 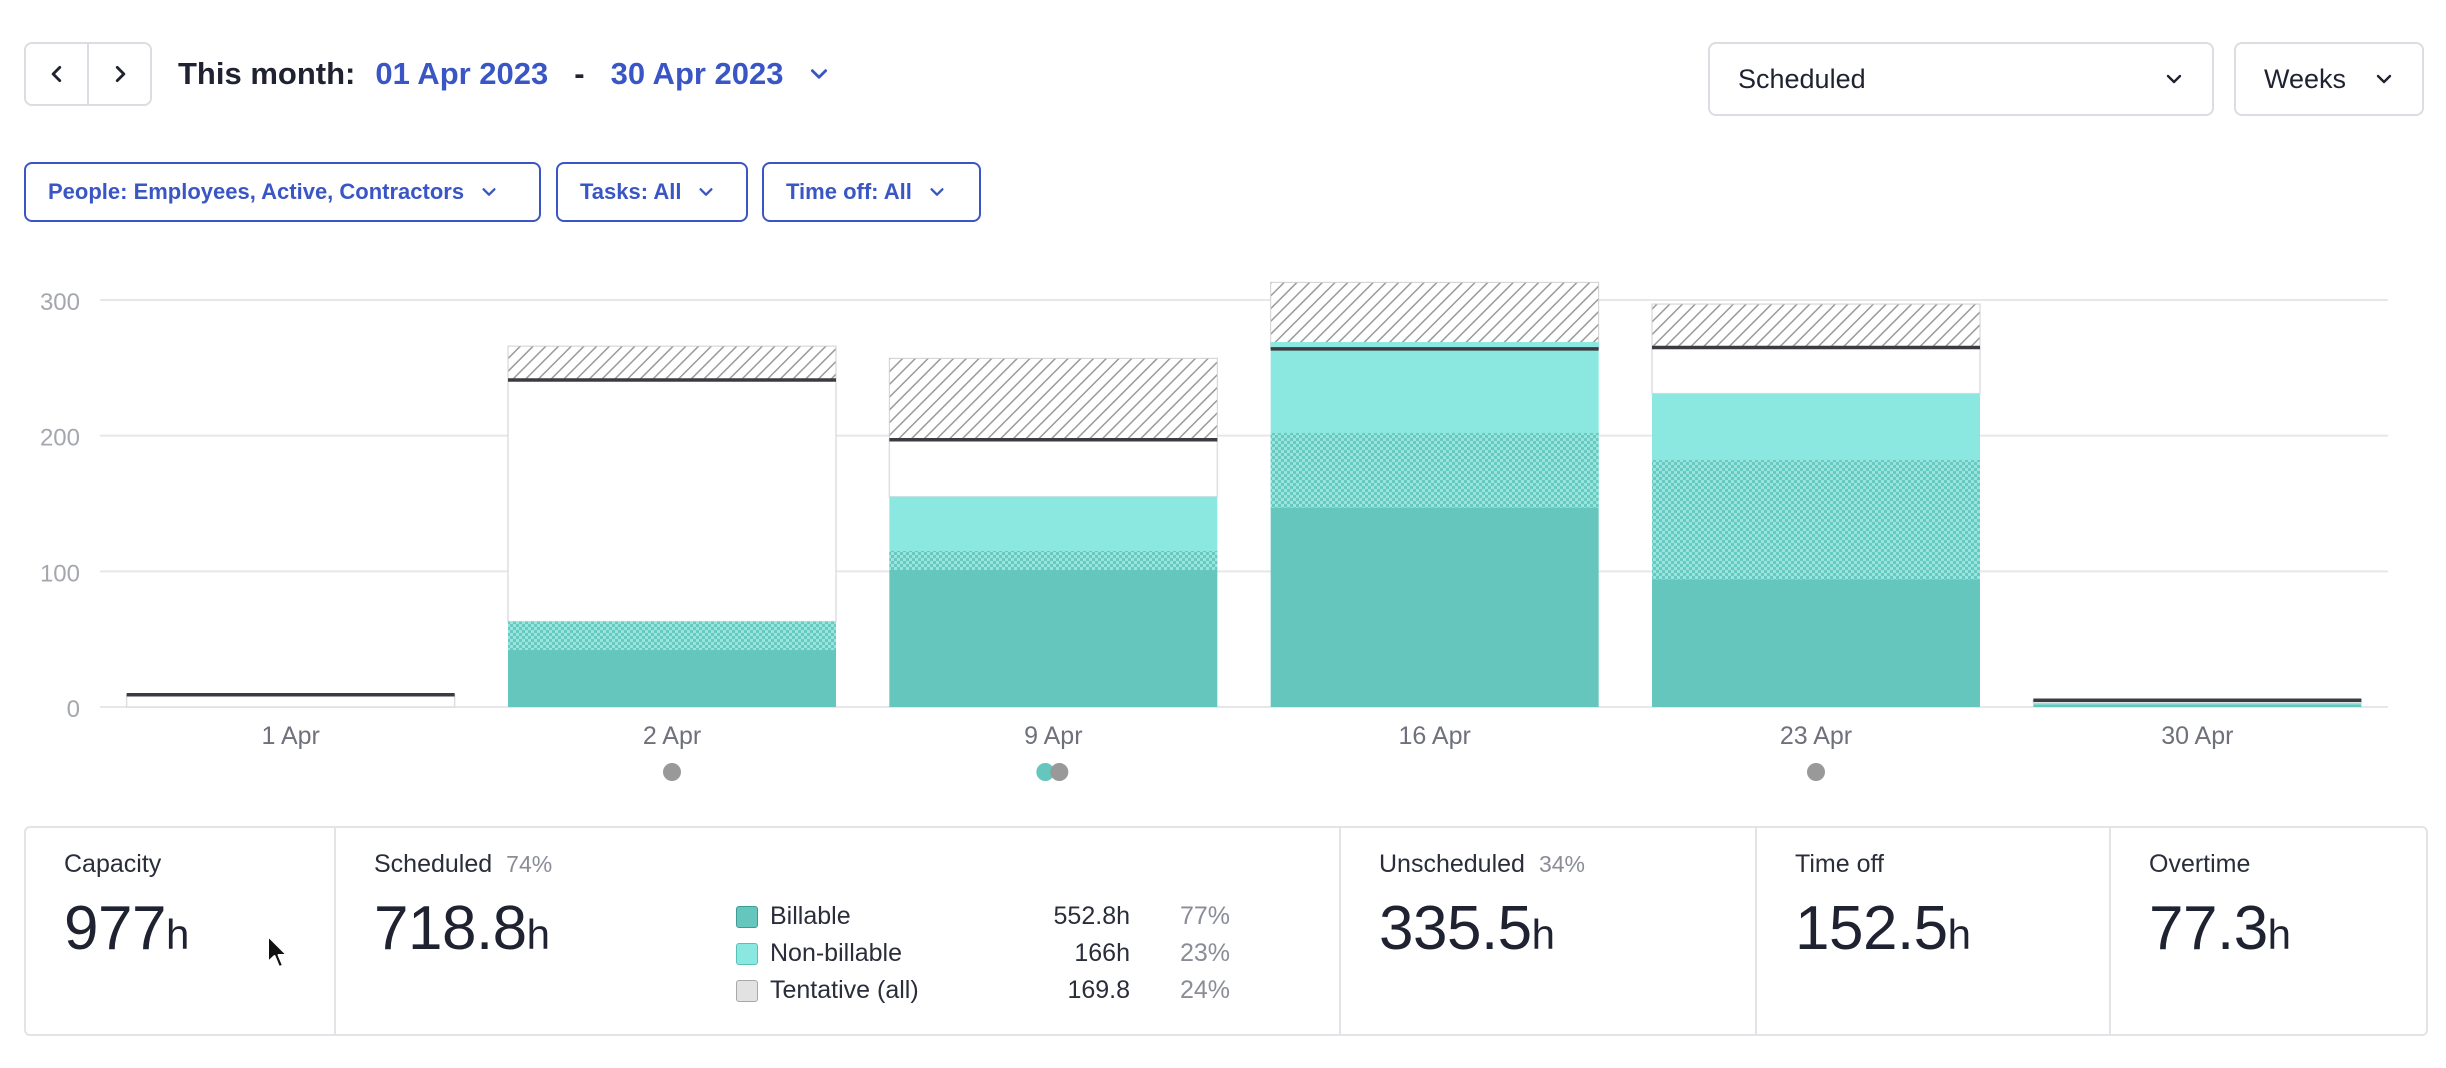 What do you see at coordinates (1204, 990) in the screenshot?
I see `legend-pct: 24%` at bounding box center [1204, 990].